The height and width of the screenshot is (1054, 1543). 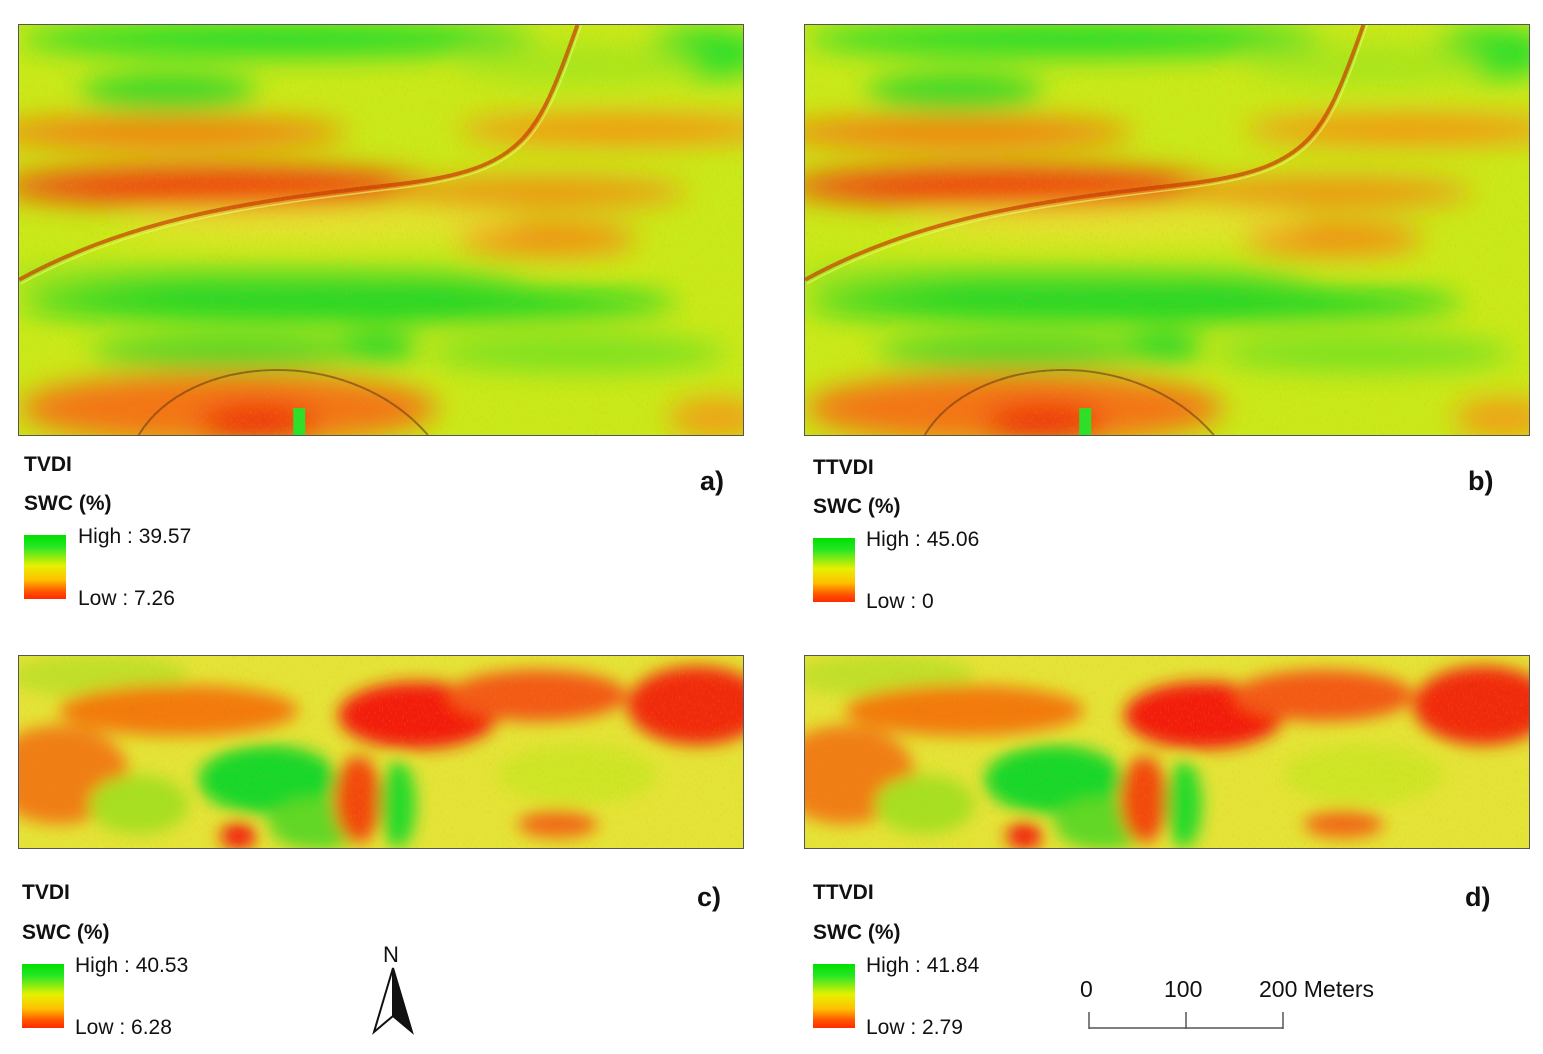 What do you see at coordinates (391, 954) in the screenshot?
I see `north-arrow-label: N` at bounding box center [391, 954].